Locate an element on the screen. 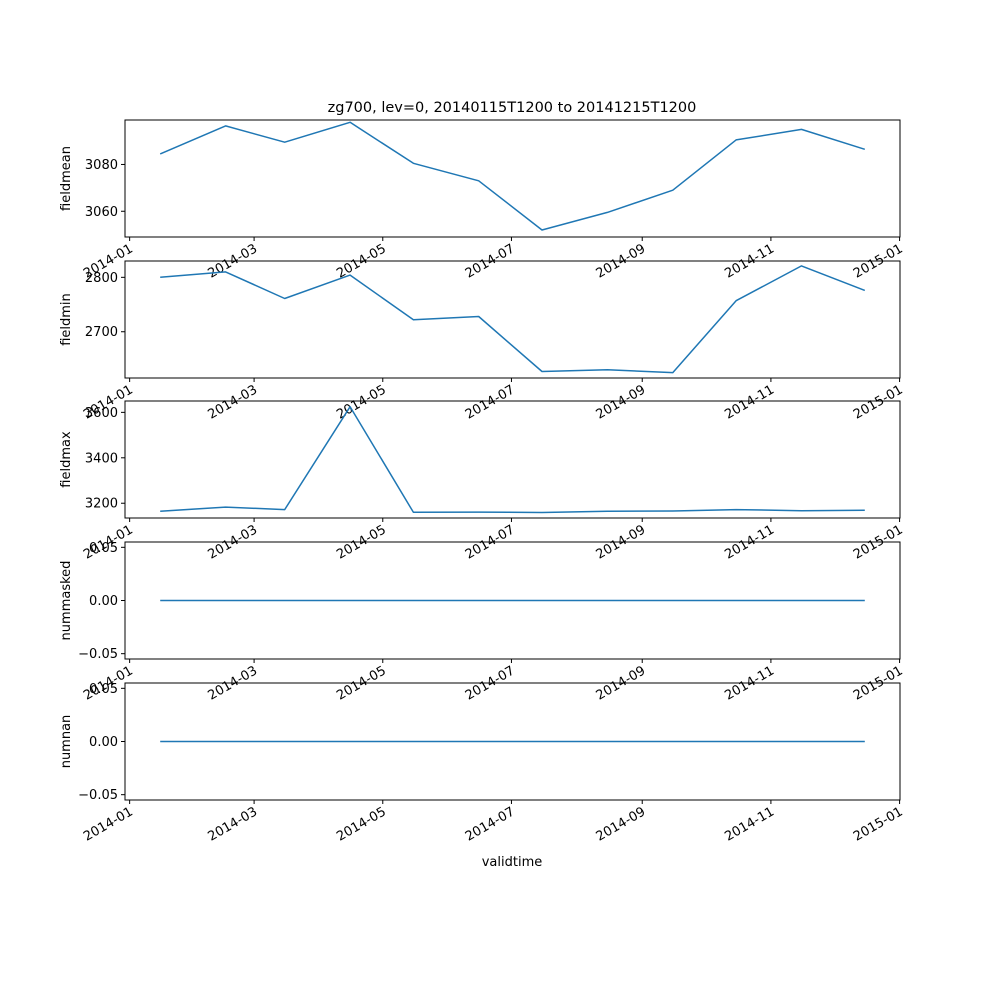  y-axis-label: fieldmax is located at coordinates (66, 459).